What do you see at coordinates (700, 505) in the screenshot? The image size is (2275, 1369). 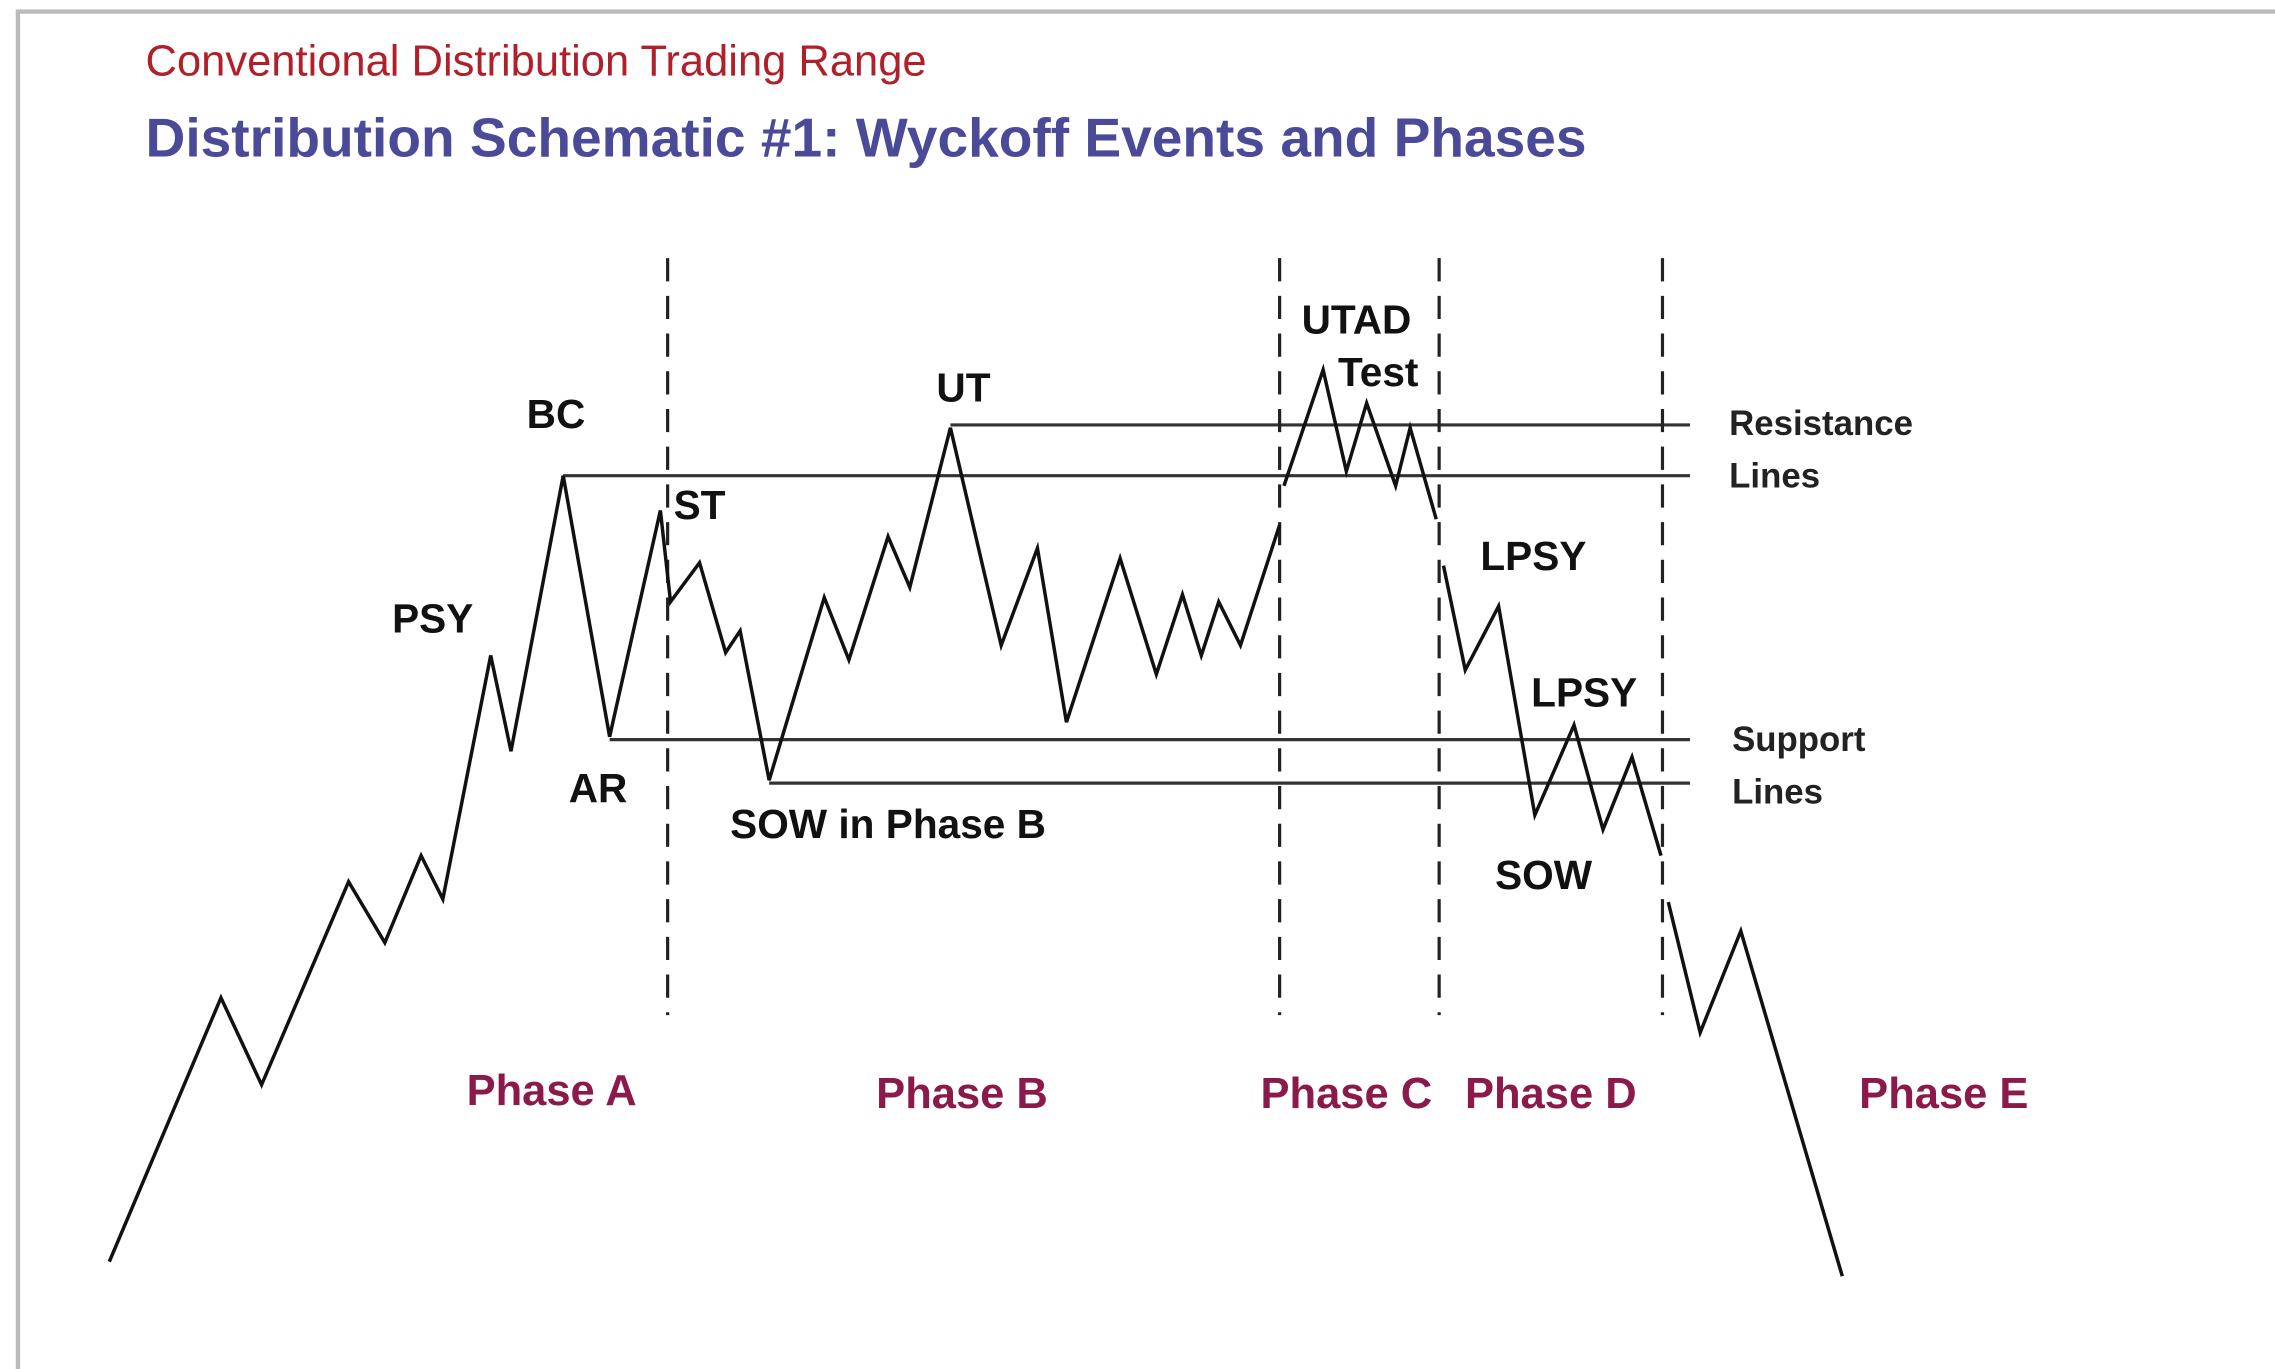 I see `event-label: ST` at bounding box center [700, 505].